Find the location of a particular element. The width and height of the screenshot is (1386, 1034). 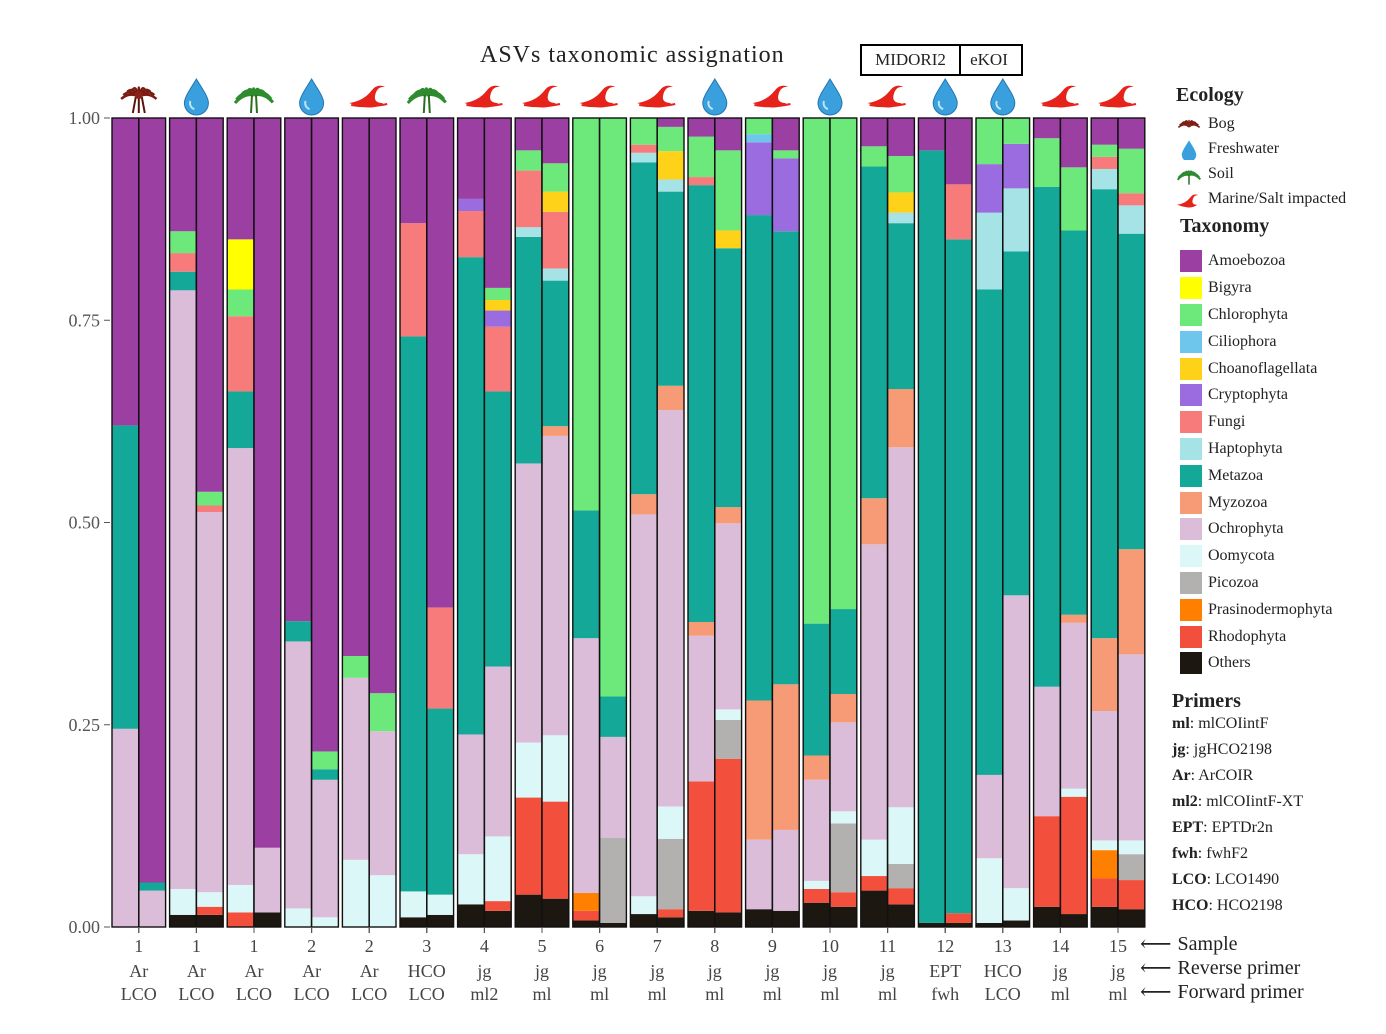

sample-label: 15 is located at coordinates (1118, 946).